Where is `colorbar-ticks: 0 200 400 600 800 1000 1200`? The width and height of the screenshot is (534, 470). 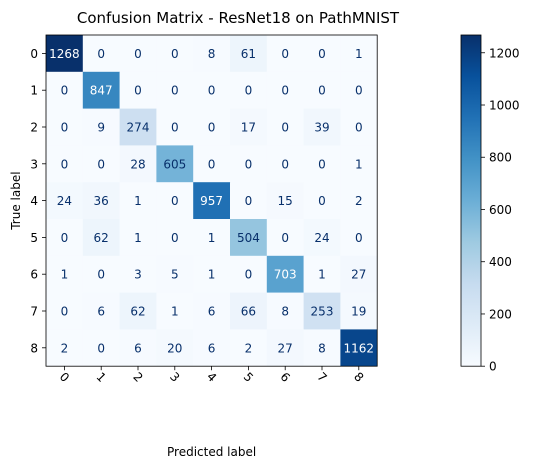 colorbar-ticks: 0 200 400 600 800 1000 1200 is located at coordinates (500, 210).